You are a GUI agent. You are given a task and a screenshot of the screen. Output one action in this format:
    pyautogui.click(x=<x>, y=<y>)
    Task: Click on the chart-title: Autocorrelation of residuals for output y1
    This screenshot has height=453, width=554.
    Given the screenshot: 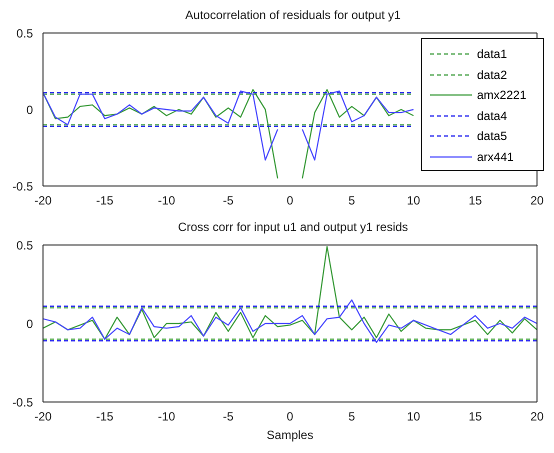 What is the action you would take?
    pyautogui.click(x=293, y=16)
    